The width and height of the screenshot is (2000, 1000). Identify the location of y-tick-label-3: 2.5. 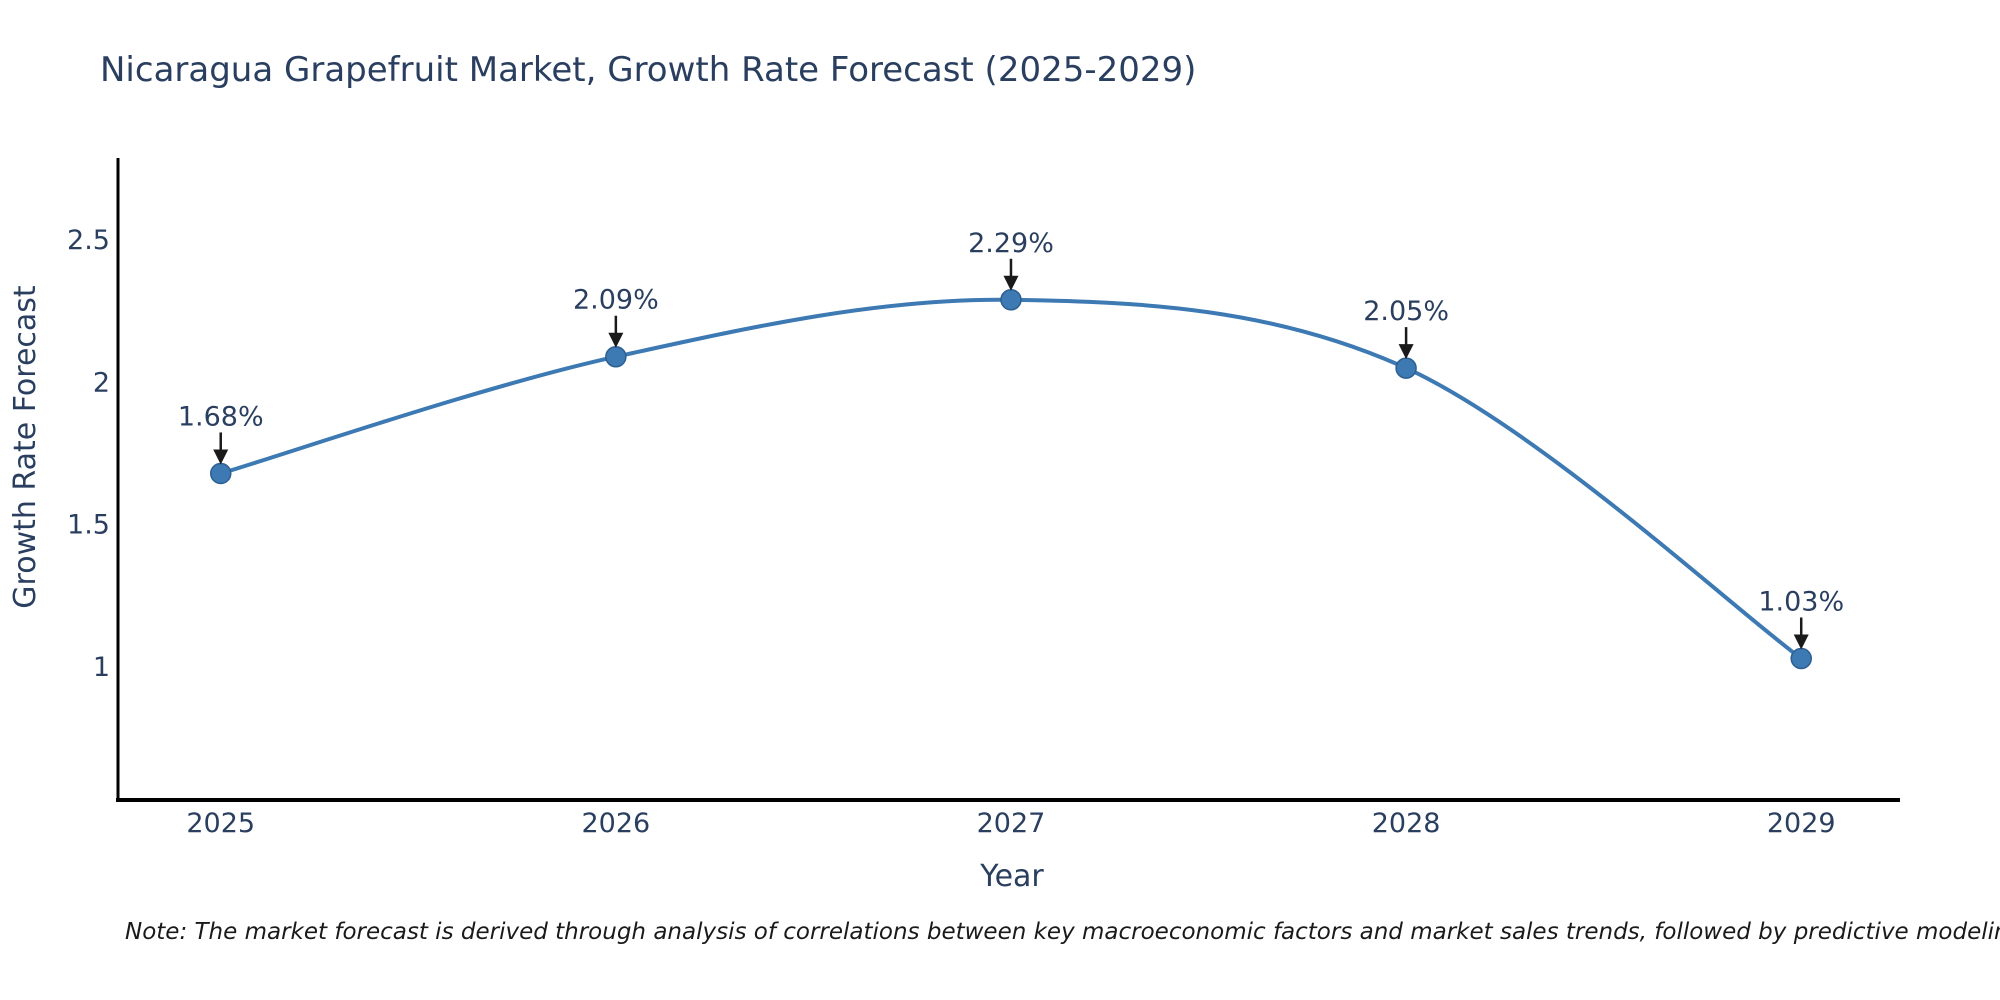
(88, 240).